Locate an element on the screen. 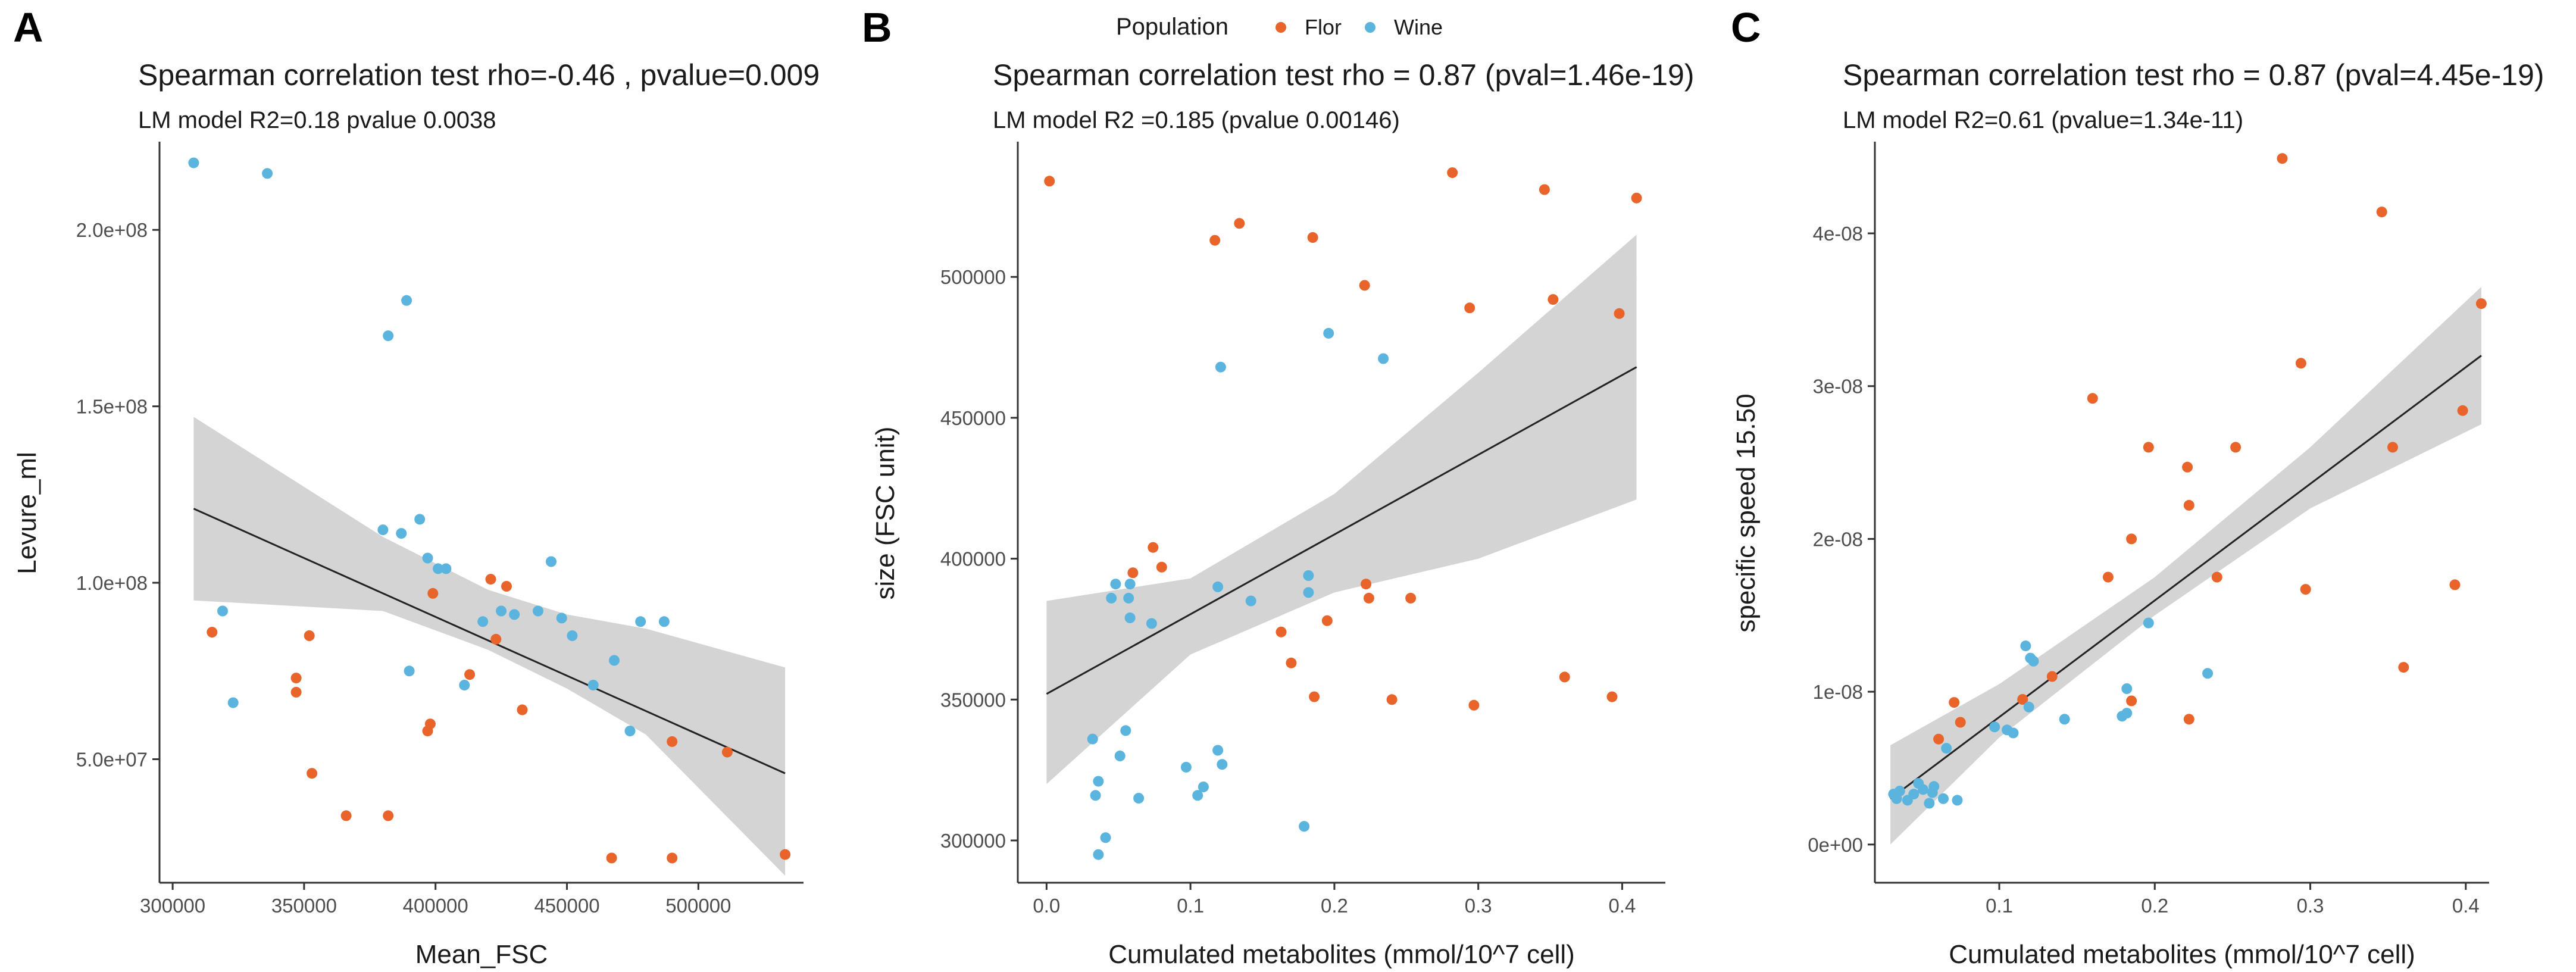 The image size is (2576, 972). legend-flor-label: Flor is located at coordinates (1323, 27).